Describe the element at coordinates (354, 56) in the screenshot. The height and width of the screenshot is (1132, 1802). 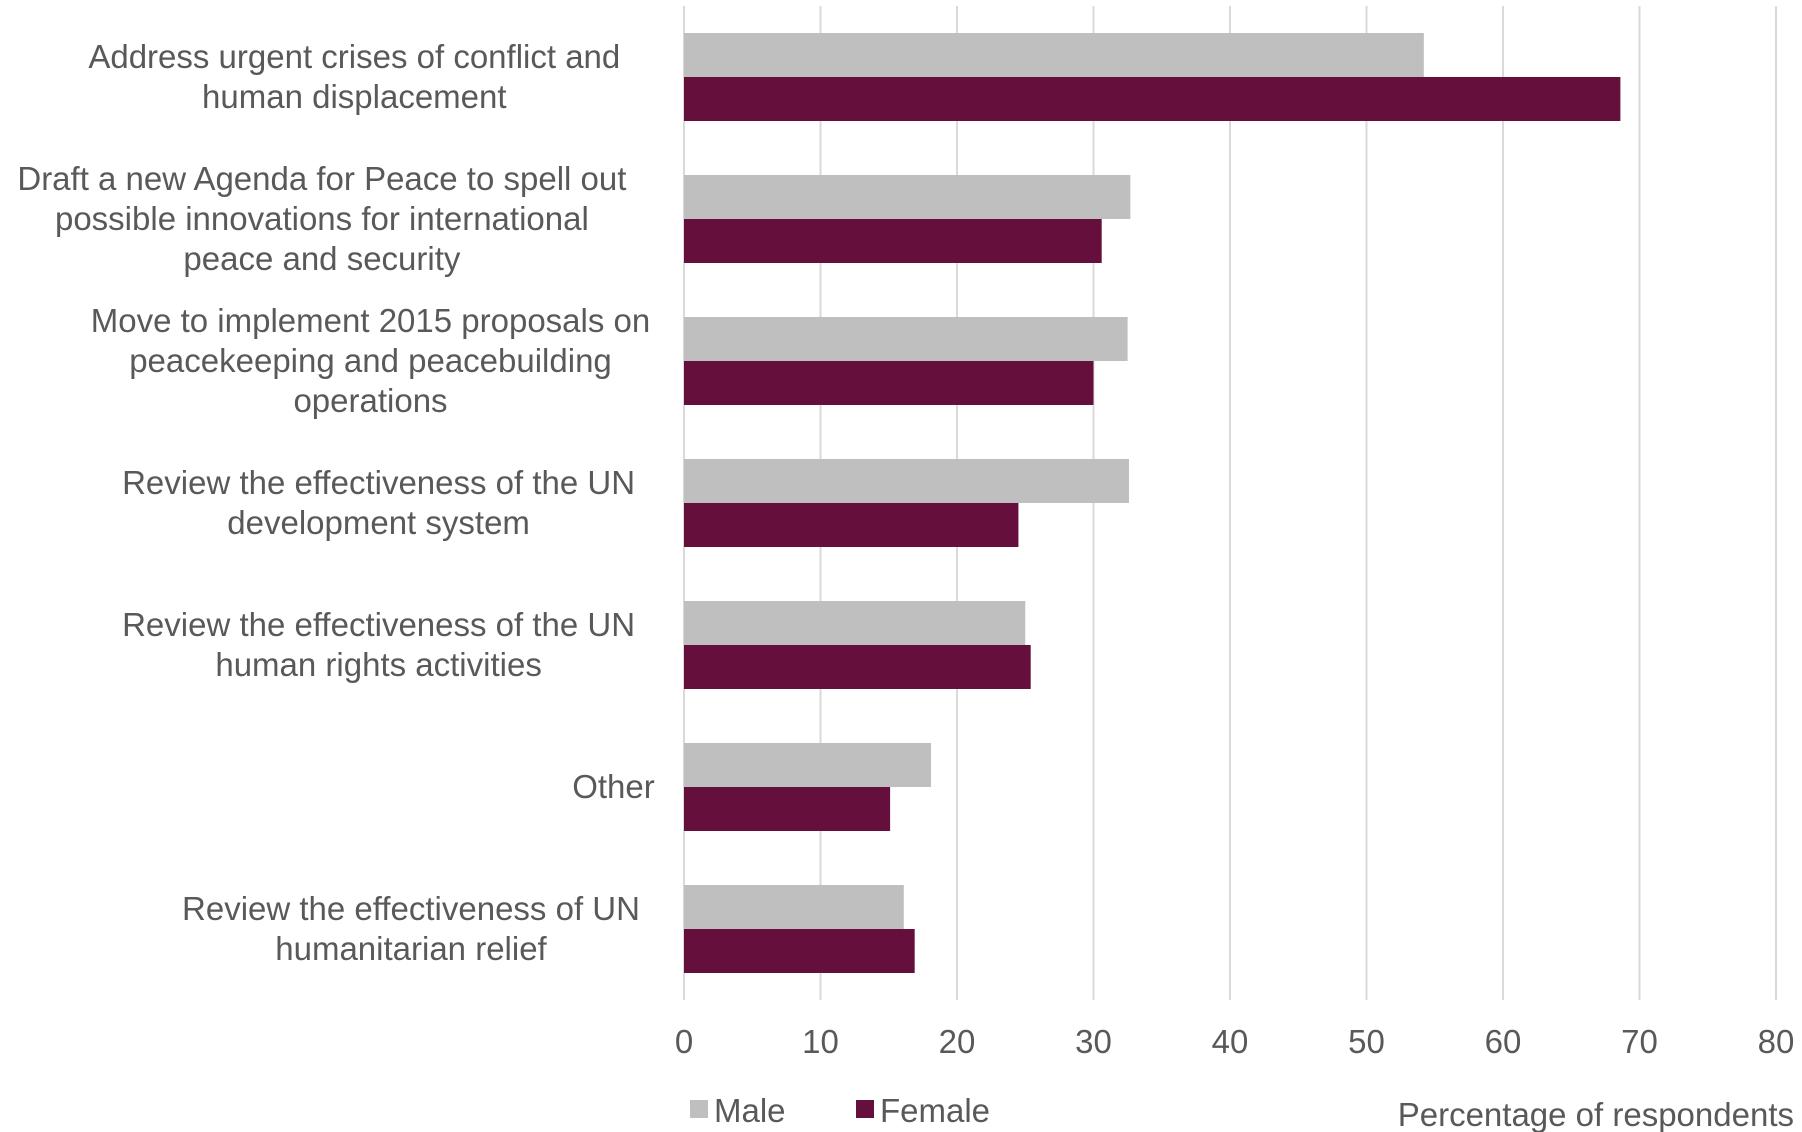
I see `category-label-line: Address urgent crises of conflict and` at that location.